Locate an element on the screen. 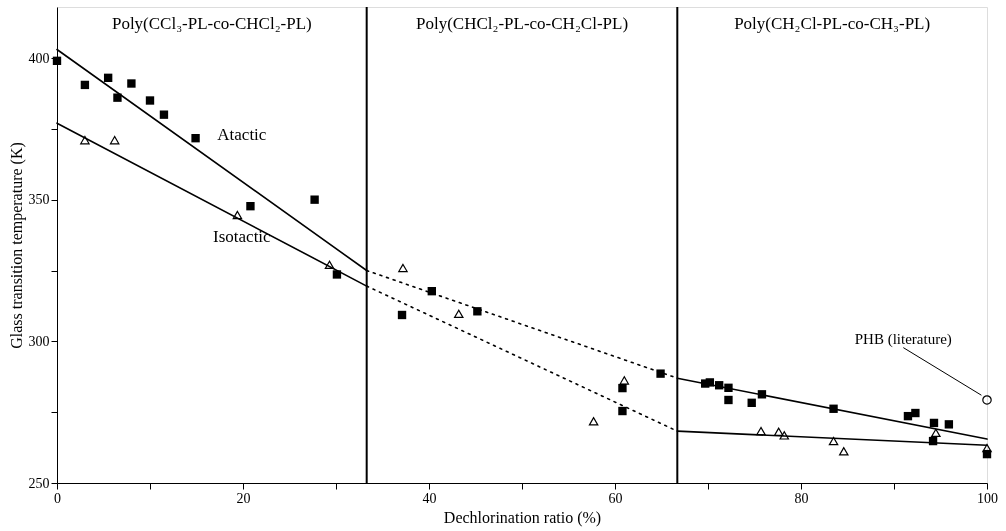  x-tick-label: 40 is located at coordinates (429, 498).